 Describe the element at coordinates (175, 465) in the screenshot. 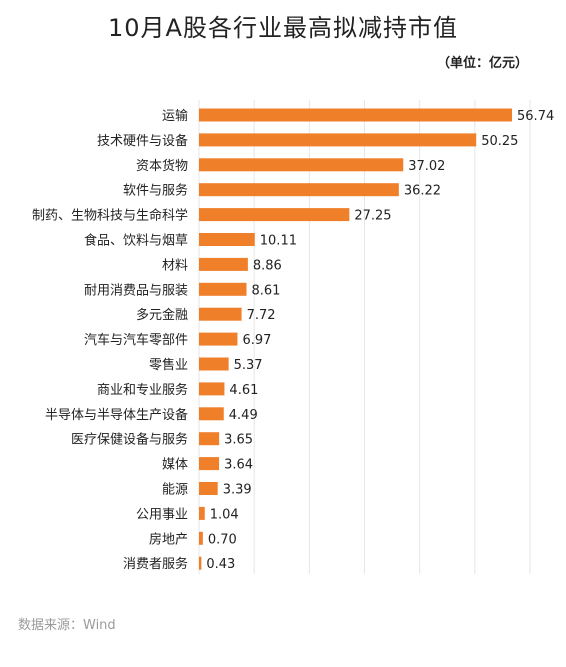

I see `category-label: 媒体` at that location.